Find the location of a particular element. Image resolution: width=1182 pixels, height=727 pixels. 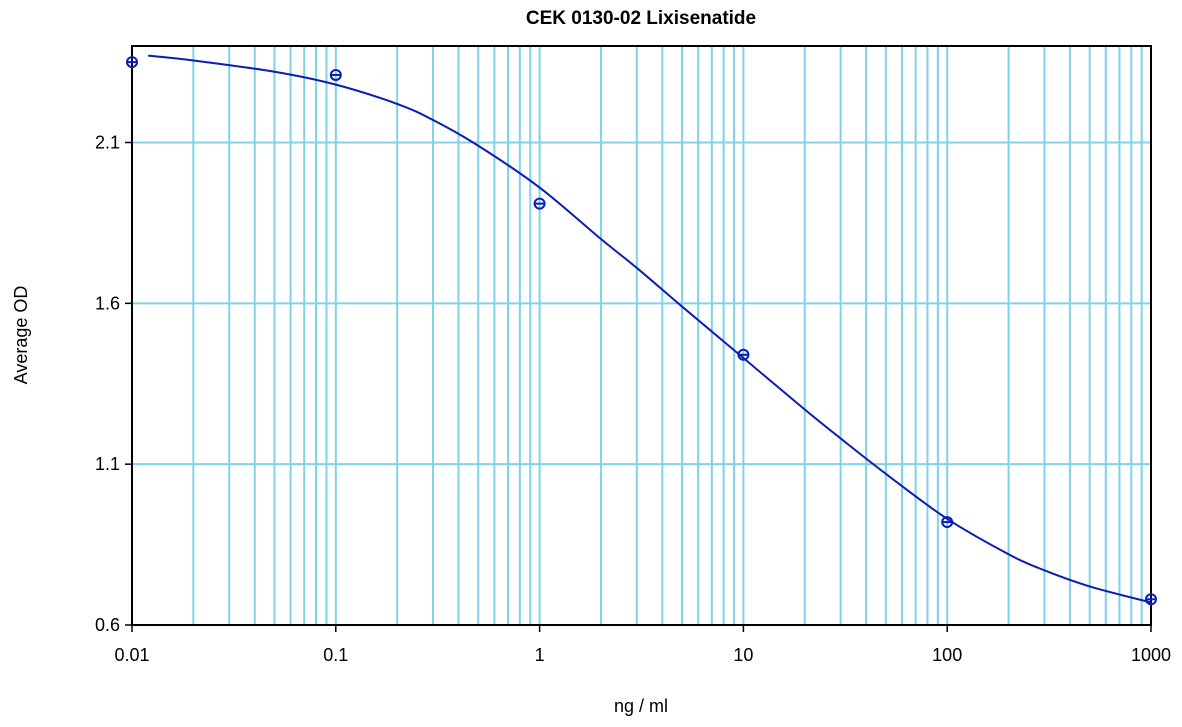

y-axis-label: Average OD is located at coordinates (21, 335).